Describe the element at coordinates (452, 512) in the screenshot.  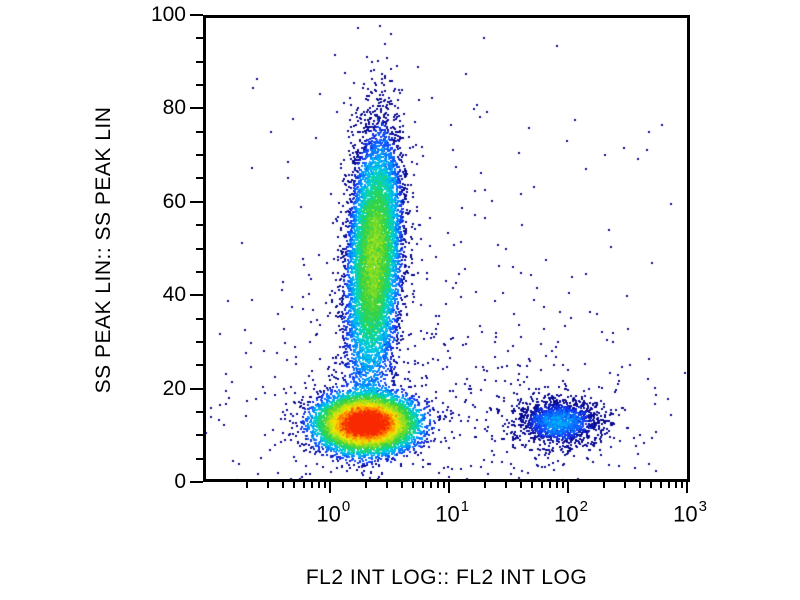
I see `x-tick-label: 10¹` at that location.